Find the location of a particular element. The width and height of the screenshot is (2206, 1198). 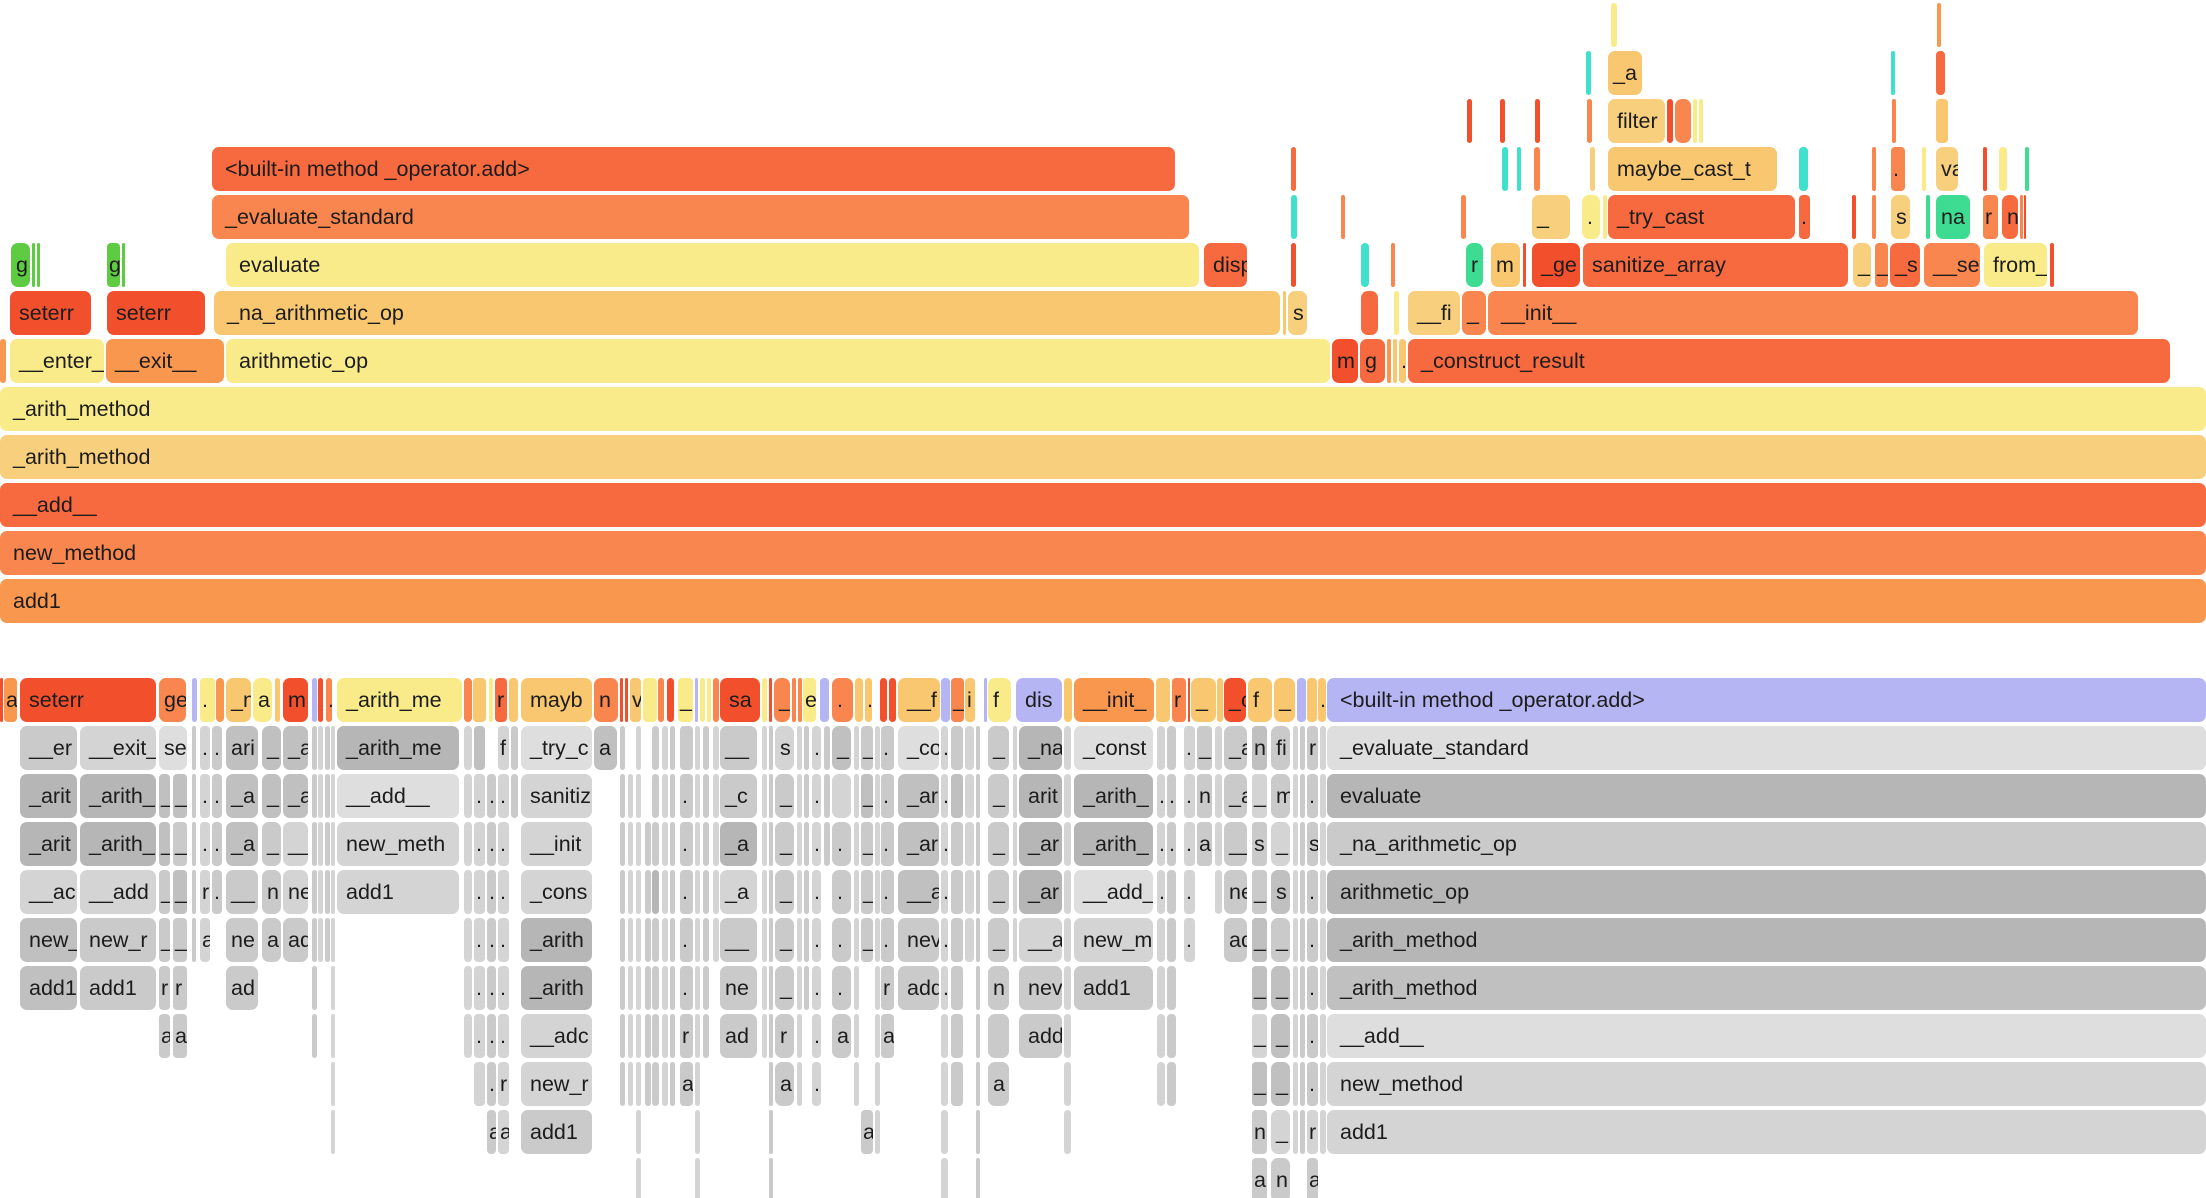

caller-stack-cell-new_: new_ is located at coordinates (48, 940).